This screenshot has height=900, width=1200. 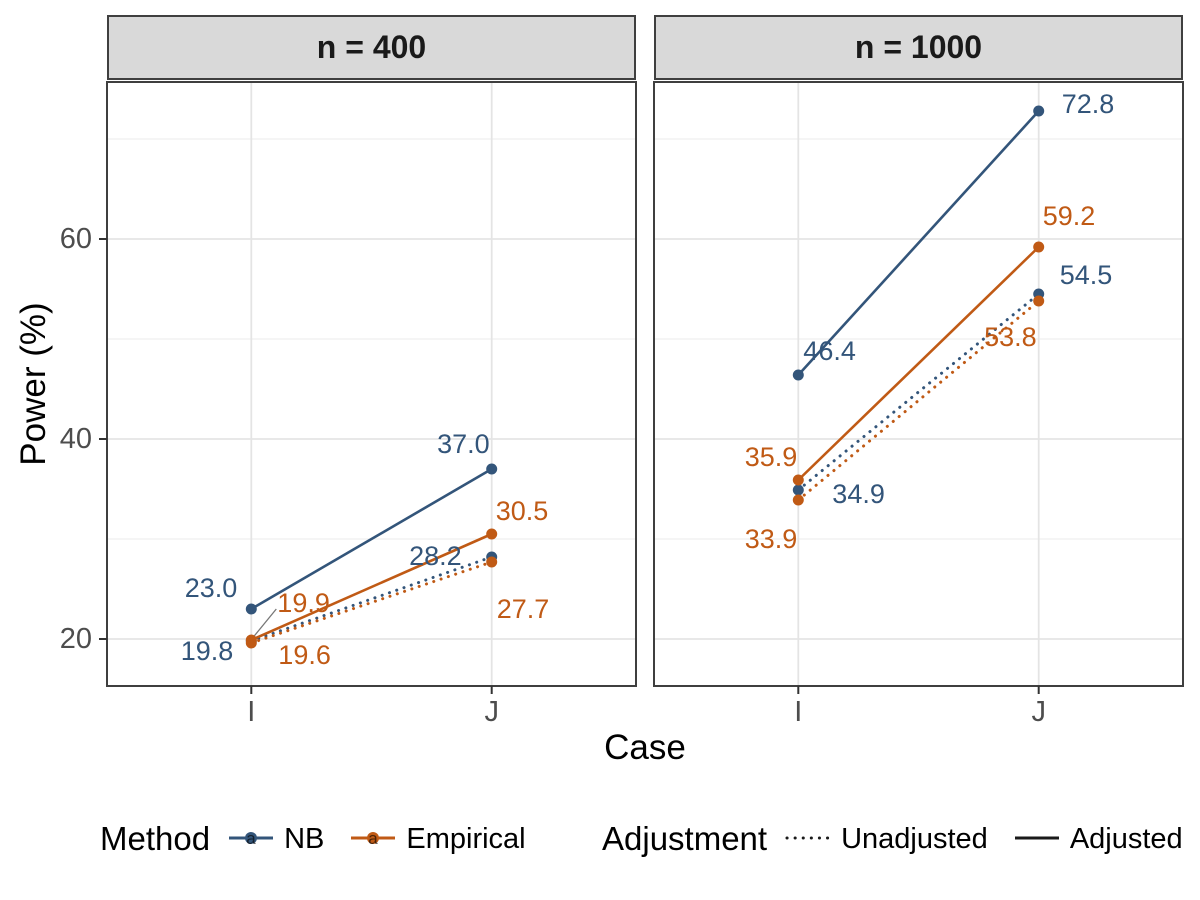 What do you see at coordinates (155, 838) in the screenshot?
I see `legend-method-title: Method` at bounding box center [155, 838].